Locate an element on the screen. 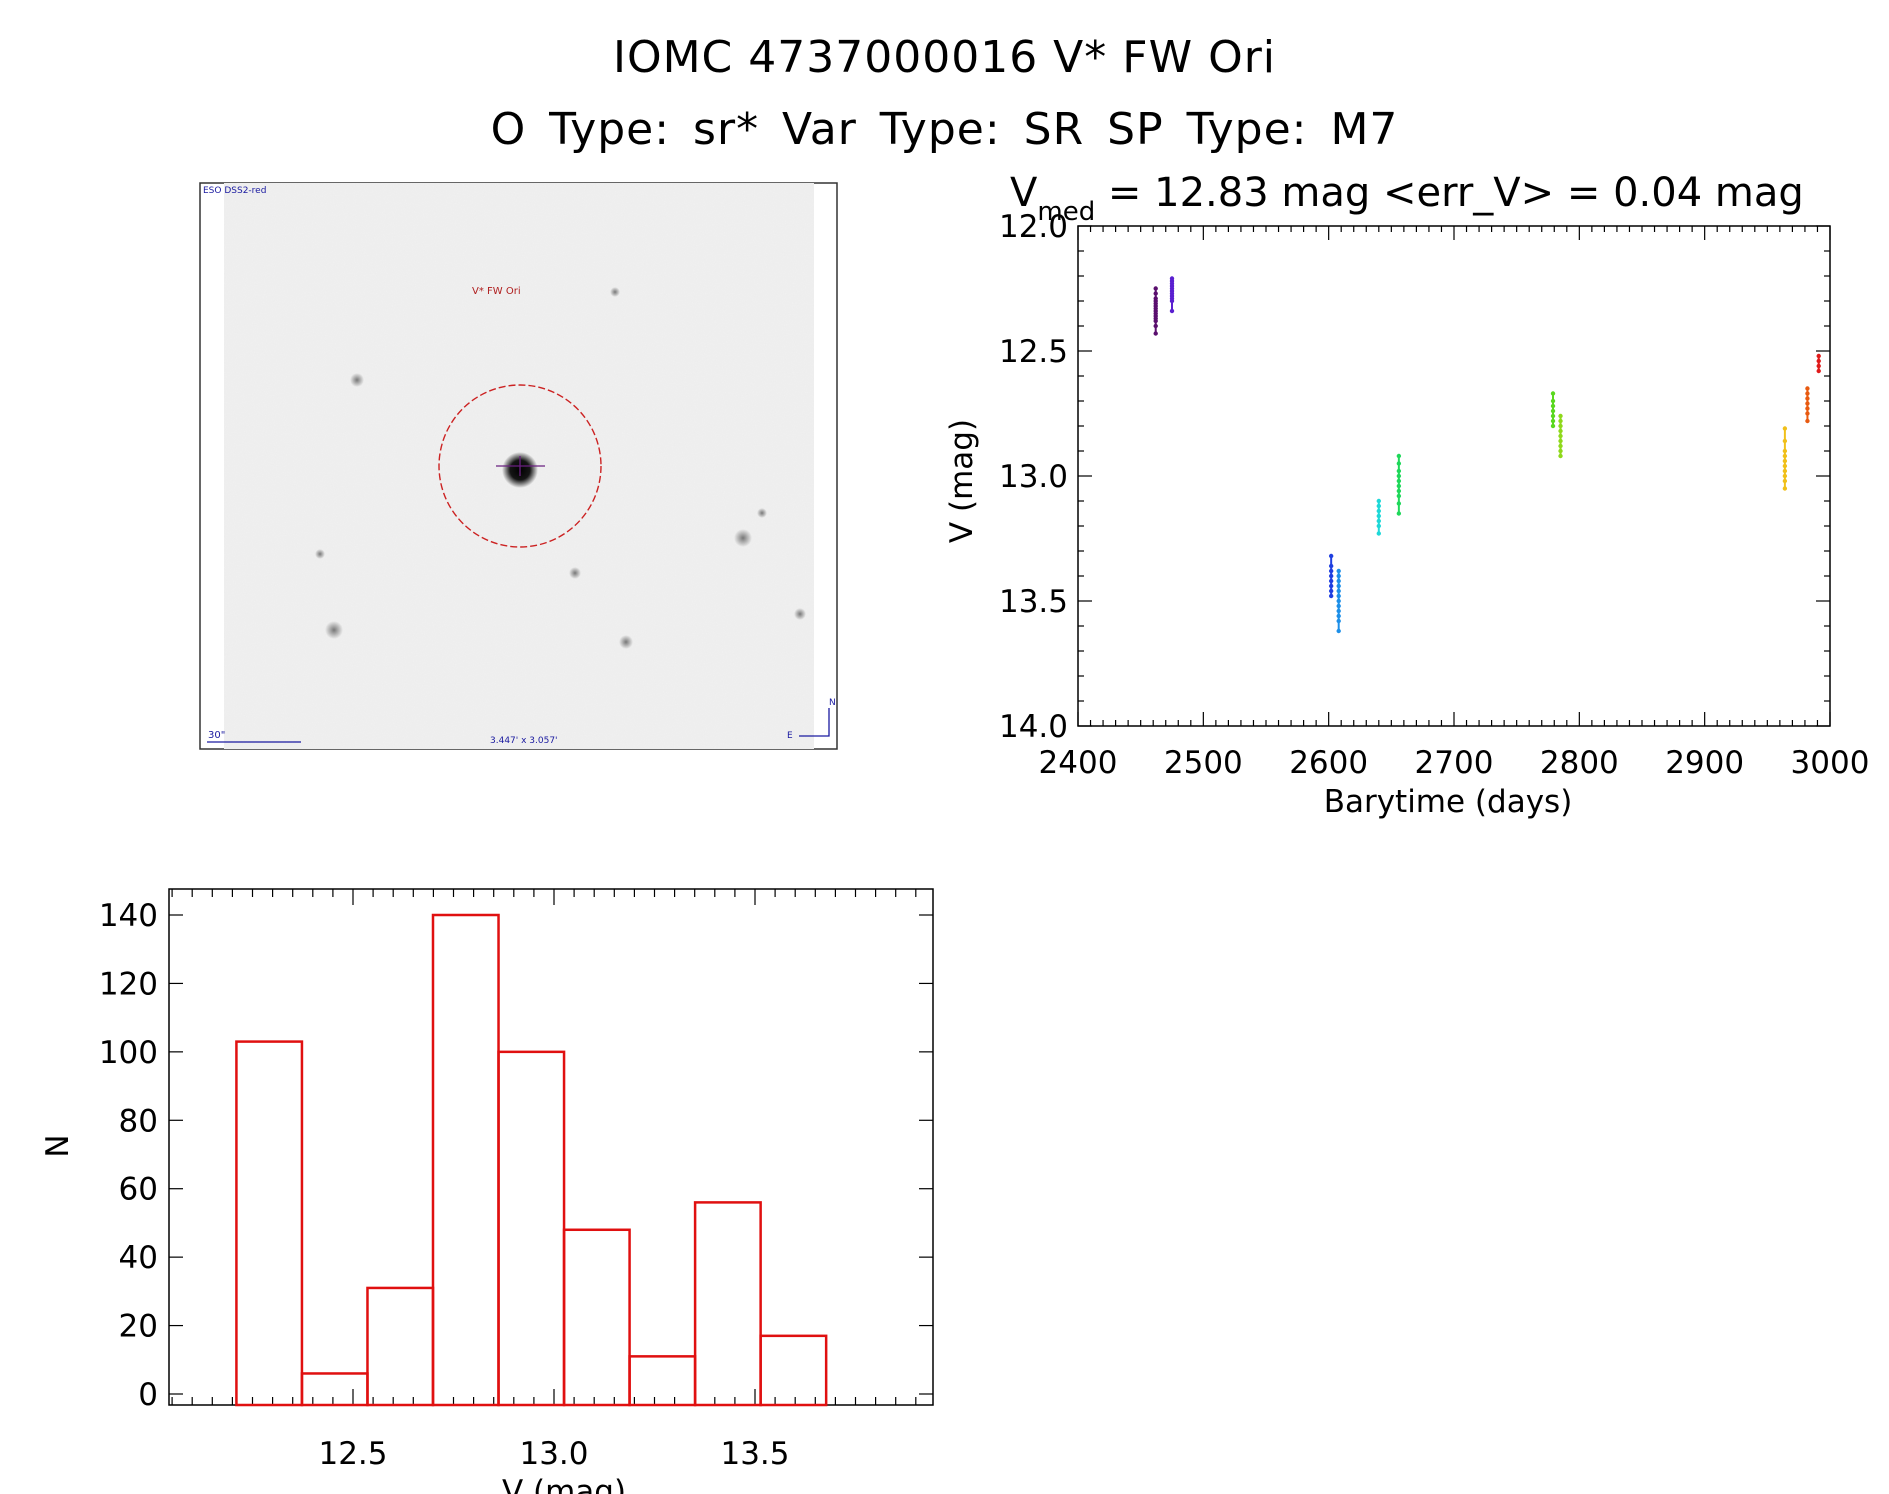 Image resolution: width=1889 pixels, height=1494 pixels. y-tick-label: 12.5 is located at coordinates (1033, 352).